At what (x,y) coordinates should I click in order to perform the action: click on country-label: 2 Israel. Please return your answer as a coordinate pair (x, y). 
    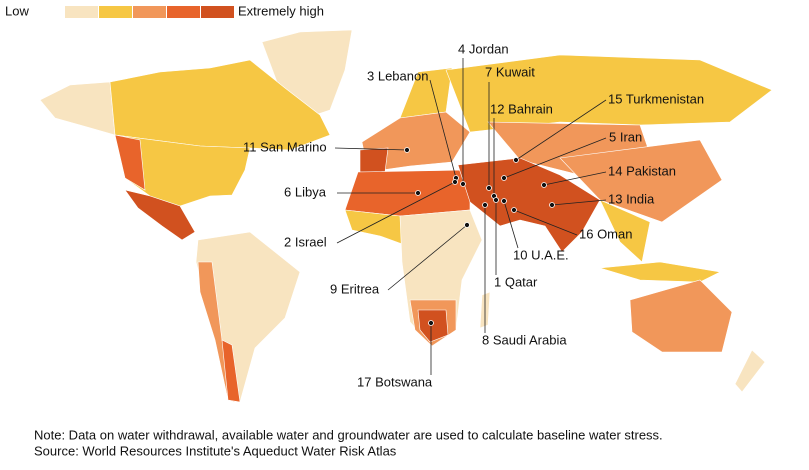
    Looking at the image, I should click on (305, 241).